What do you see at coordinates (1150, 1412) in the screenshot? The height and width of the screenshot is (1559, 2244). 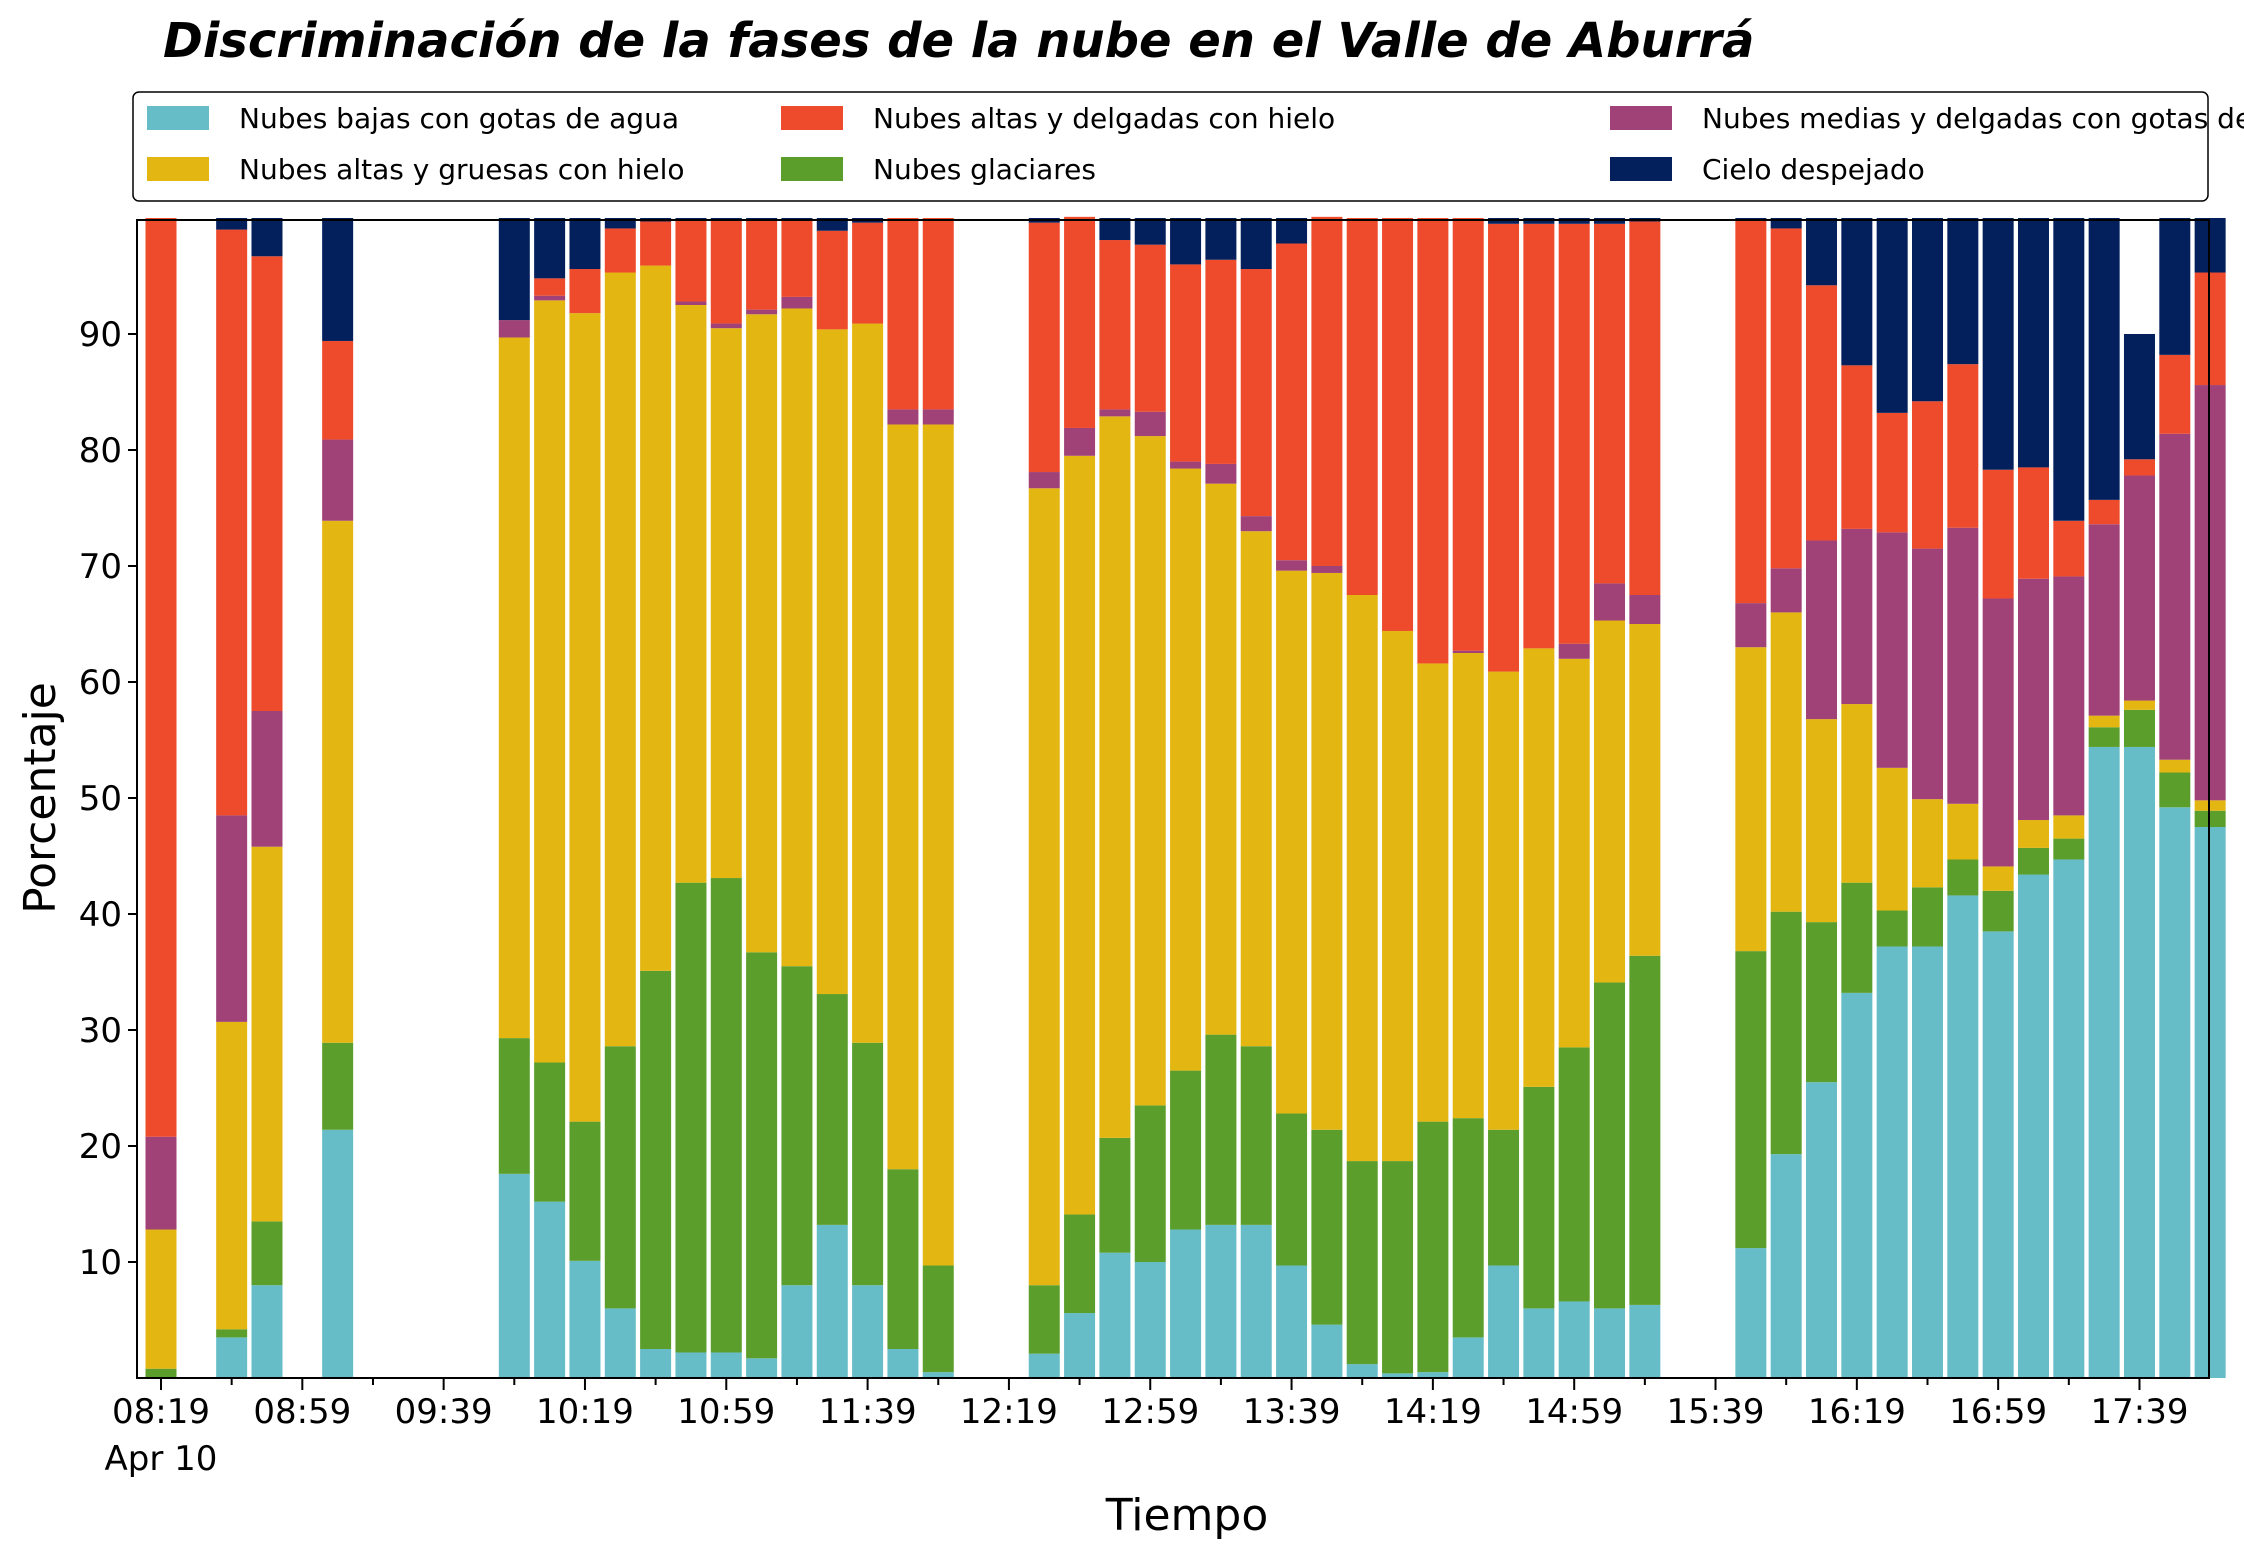 I see `x-tick-label-7: 12:59` at bounding box center [1150, 1412].